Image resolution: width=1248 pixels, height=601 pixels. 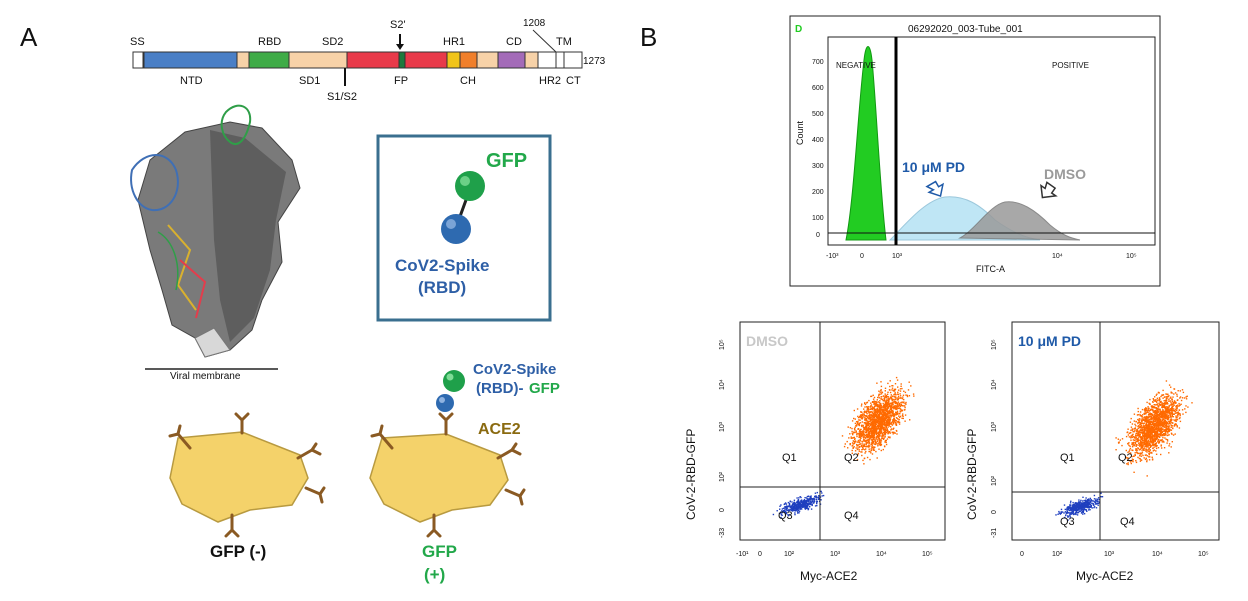 What do you see at coordinates (832, 256) in the screenshot?
I see `histogram-xtick: -10³` at bounding box center [832, 256].